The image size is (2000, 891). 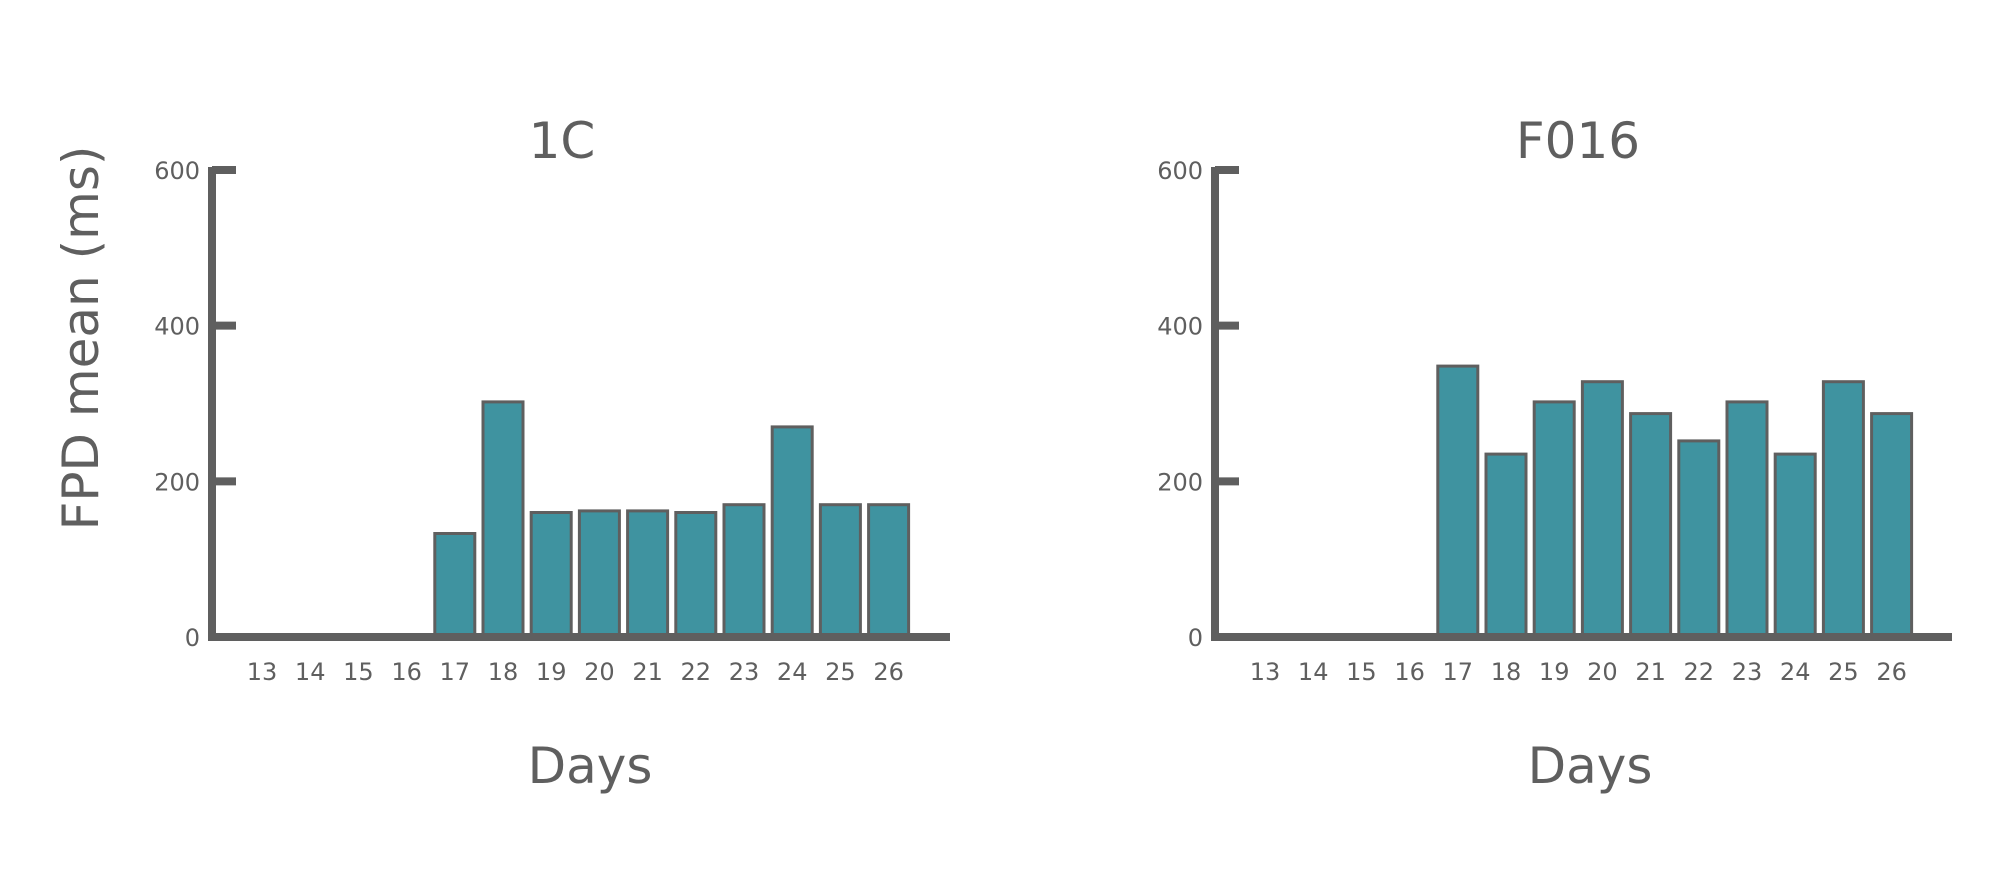 What do you see at coordinates (1195, 638) in the screenshot?
I see `panel2-y-tick-label-0: 0` at bounding box center [1195, 638].